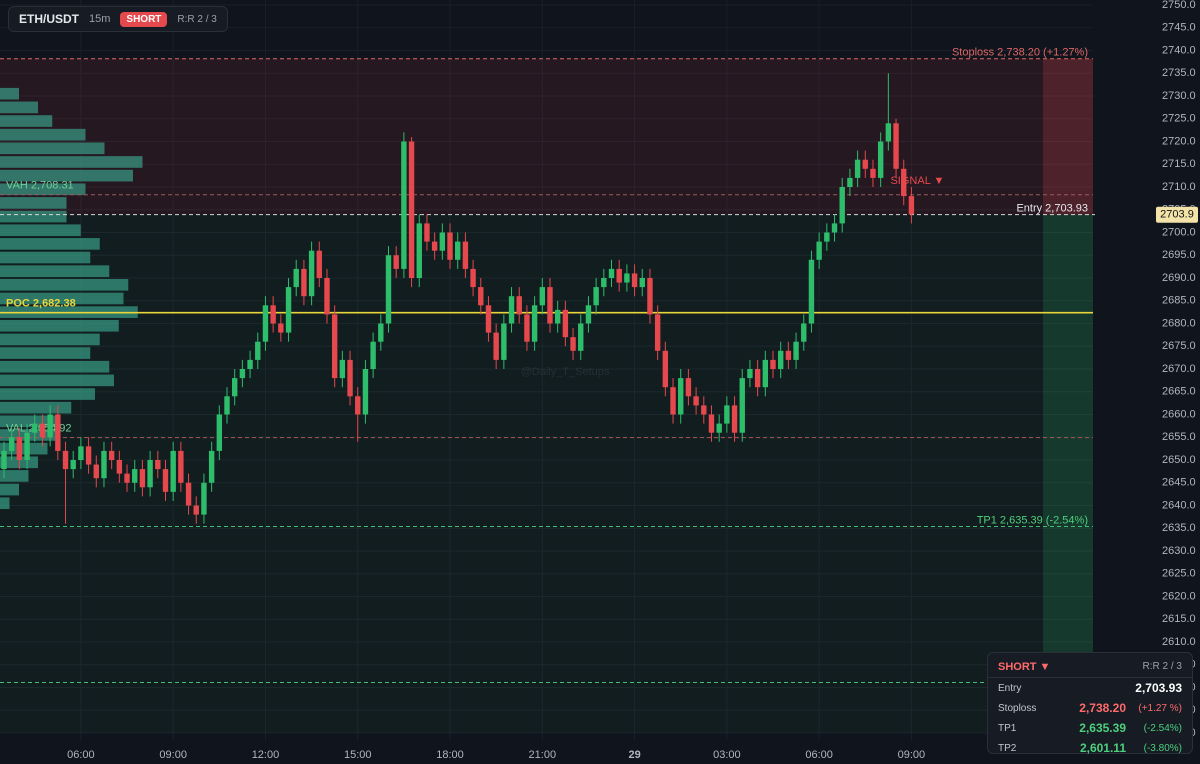 The width and height of the screenshot is (1200, 764). I want to click on x-tick-label: 18:00, so click(450, 755).